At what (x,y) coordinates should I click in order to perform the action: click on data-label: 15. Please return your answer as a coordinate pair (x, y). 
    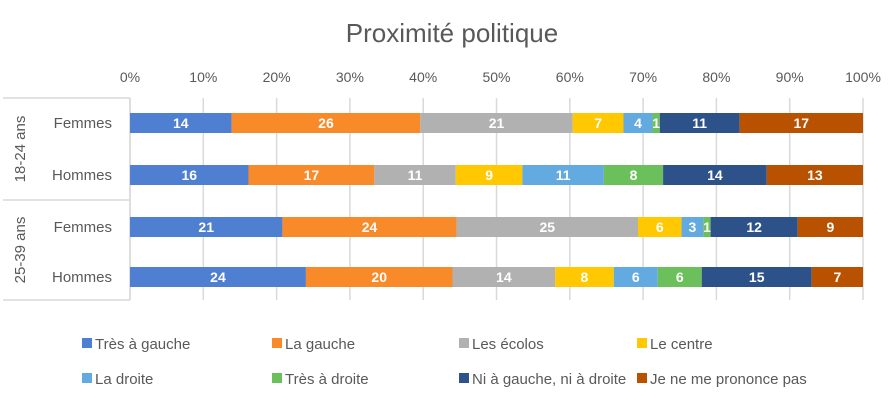
    Looking at the image, I should click on (757, 277).